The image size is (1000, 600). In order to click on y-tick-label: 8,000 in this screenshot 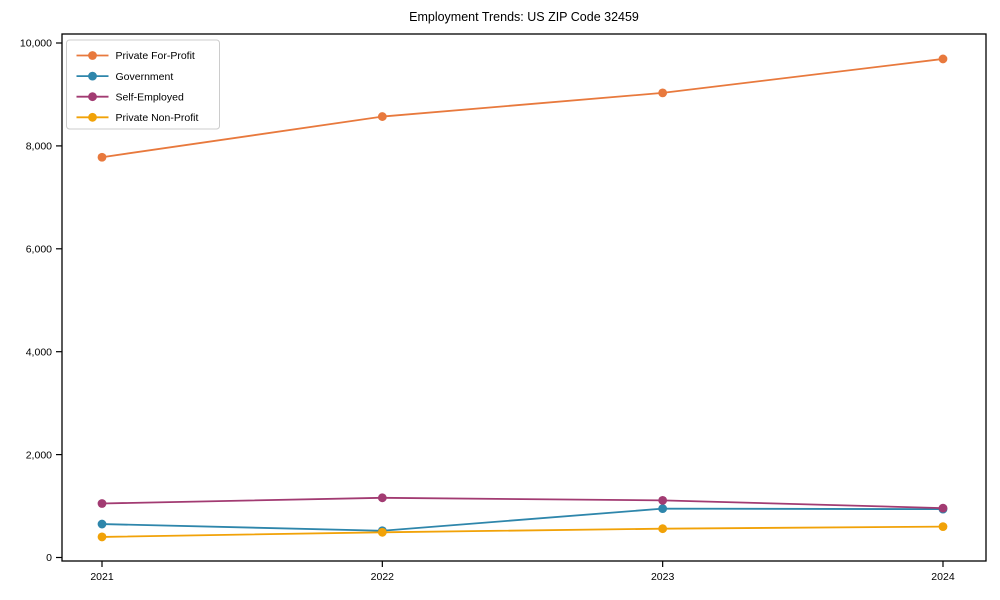, I will do `click(39, 147)`.